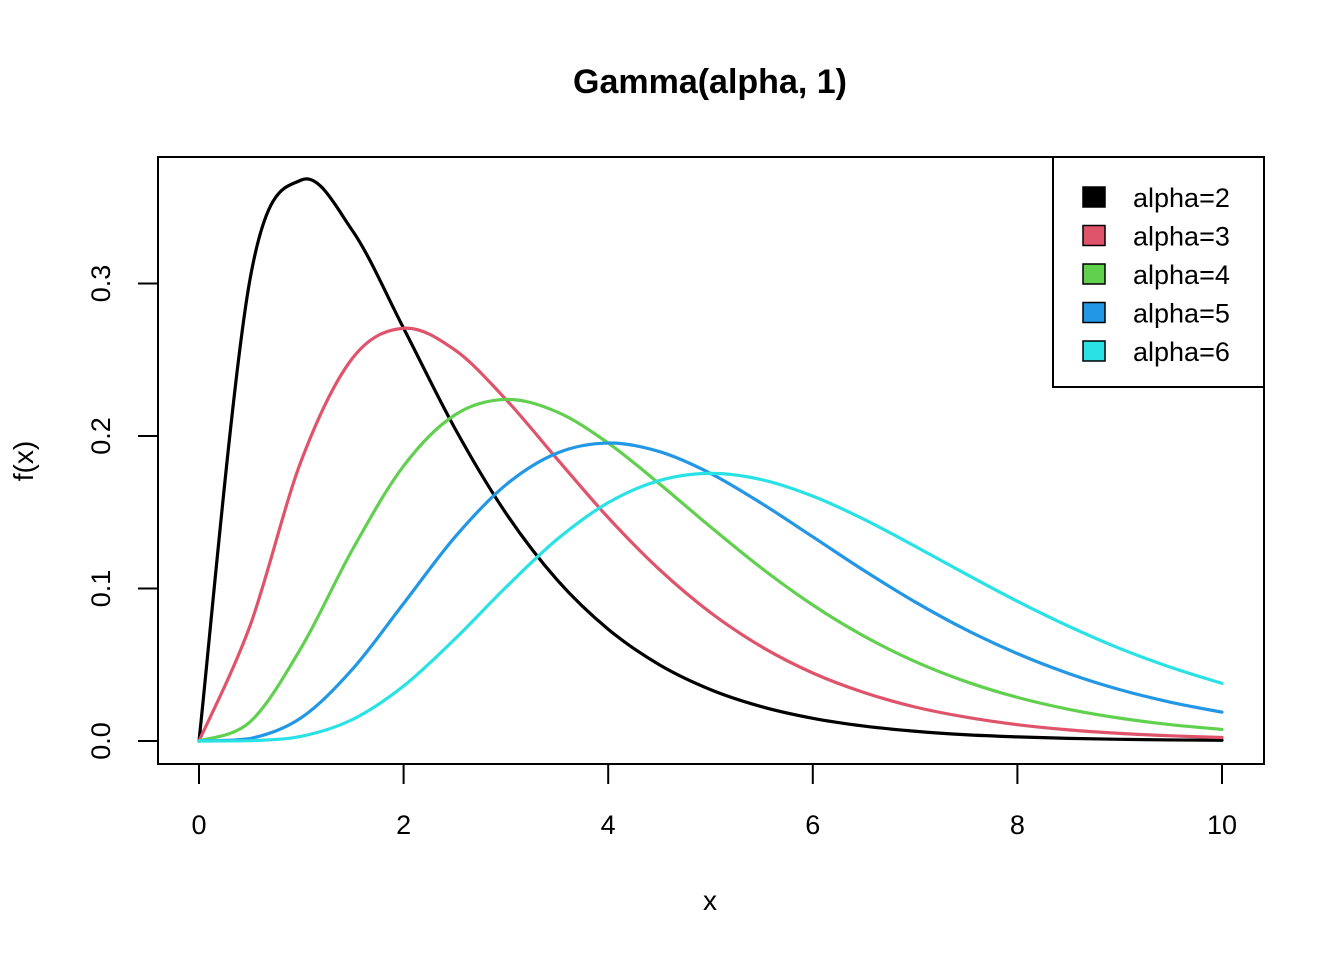  I want to click on x-tick-label: 8, so click(1017, 825).